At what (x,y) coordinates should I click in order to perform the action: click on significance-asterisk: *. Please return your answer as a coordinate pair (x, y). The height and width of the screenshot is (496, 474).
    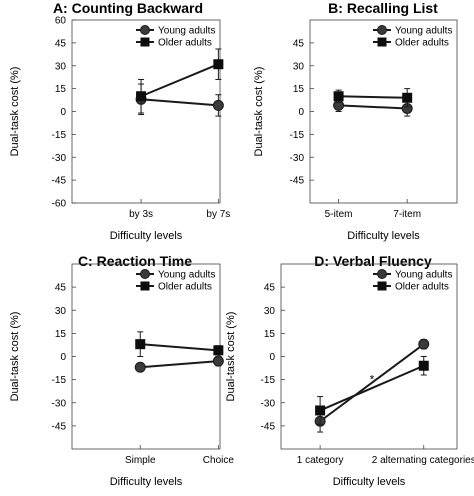
    Looking at the image, I should click on (372, 380).